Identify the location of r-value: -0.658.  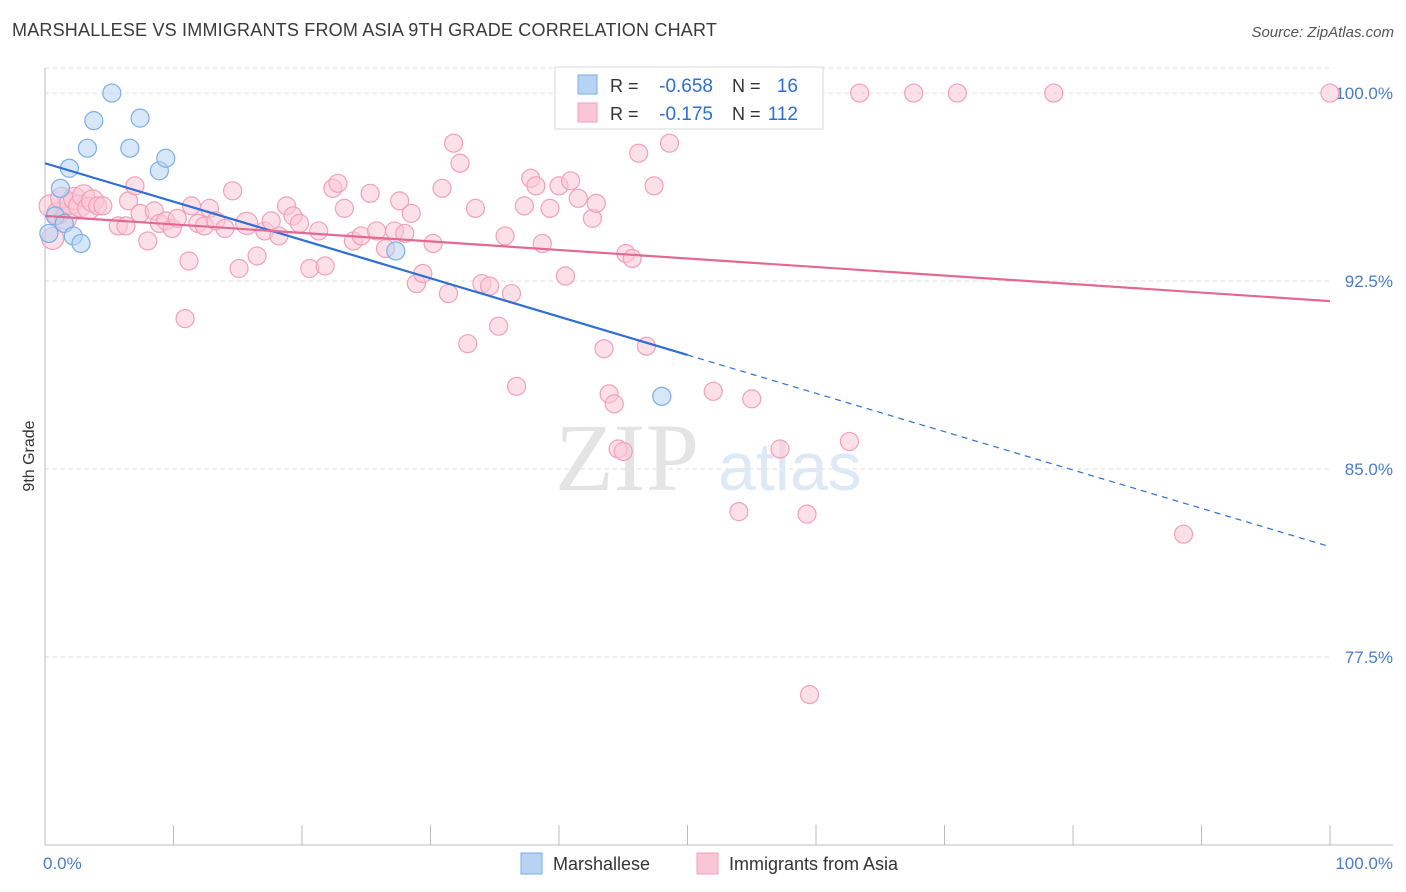
(686, 86).